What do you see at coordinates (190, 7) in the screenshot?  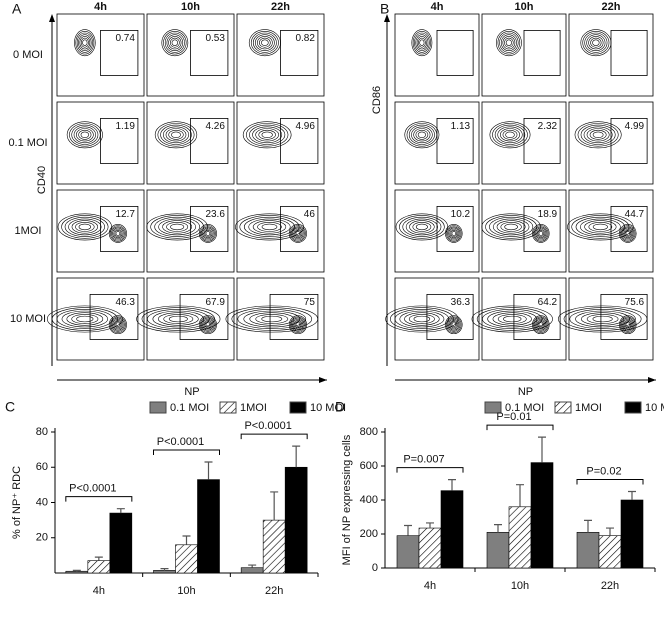 I see `column-label: 10h` at bounding box center [190, 7].